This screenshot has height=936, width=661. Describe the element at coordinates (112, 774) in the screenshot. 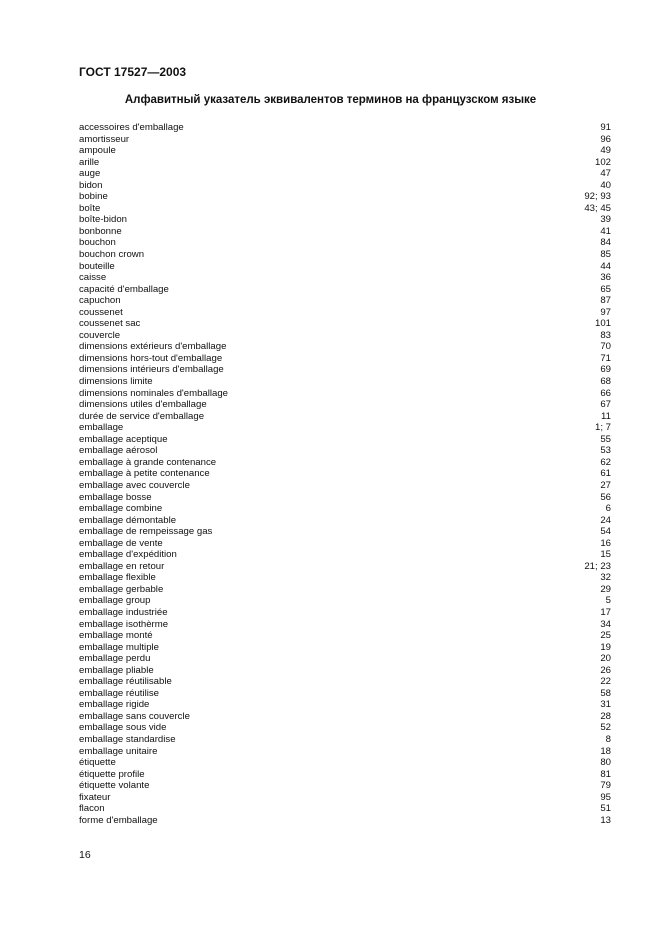

I see `entry-term: étiquette profile` at that location.